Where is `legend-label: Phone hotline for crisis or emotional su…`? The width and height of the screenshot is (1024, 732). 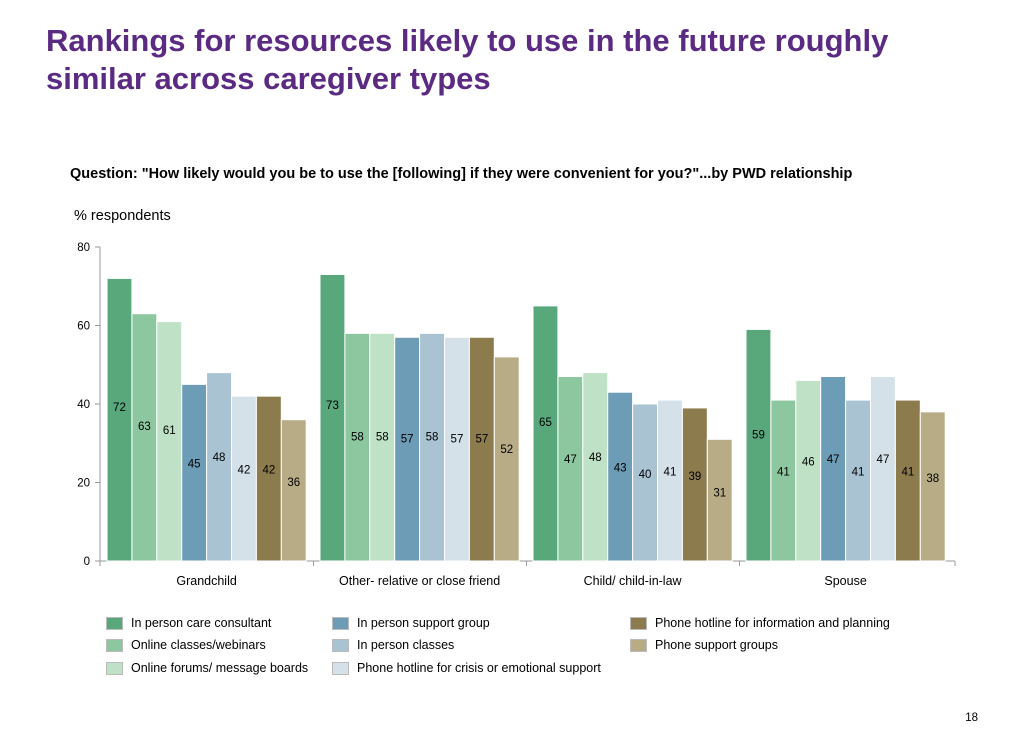 legend-label: Phone hotline for crisis or emotional su… is located at coordinates (479, 668).